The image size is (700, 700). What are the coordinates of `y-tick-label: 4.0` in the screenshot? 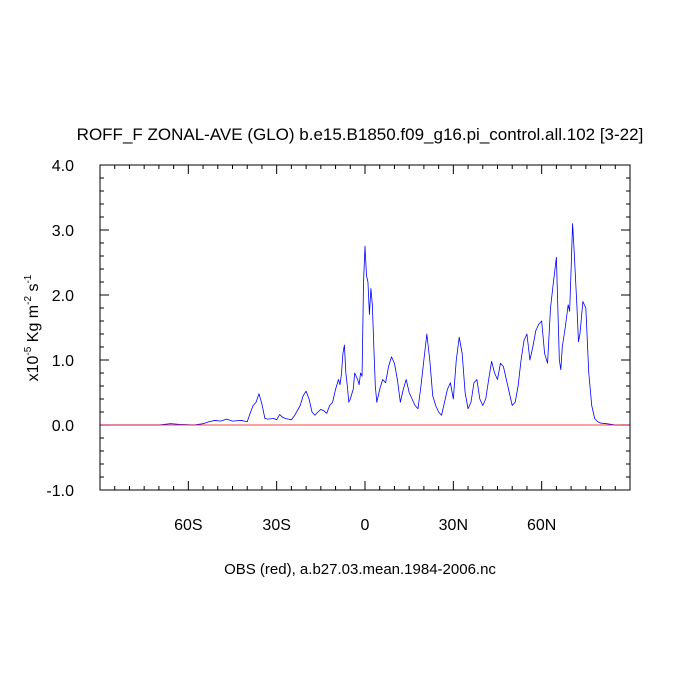 It's located at (63, 166).